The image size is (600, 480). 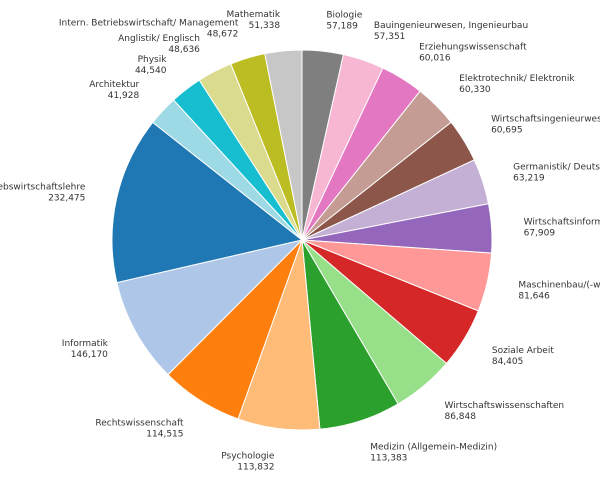 What do you see at coordinates (473, 47) in the screenshot?
I see `pie-label-category: Erziehungswissenschaft` at bounding box center [473, 47].